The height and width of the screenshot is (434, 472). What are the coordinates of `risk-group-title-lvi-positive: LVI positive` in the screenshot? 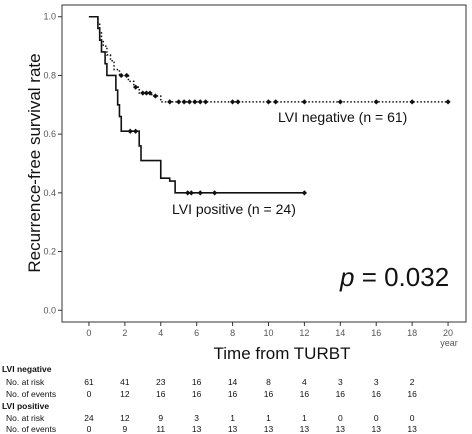 It's located at (25, 406).